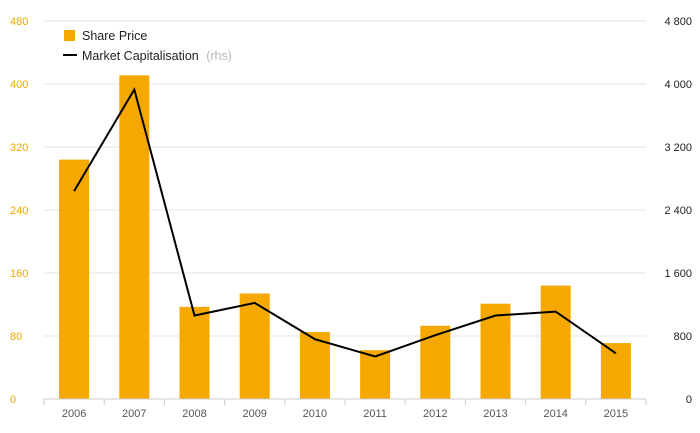 The width and height of the screenshot is (700, 433). Describe the element at coordinates (114, 36) in the screenshot. I see `legend-label-share-price: Share Price` at that location.